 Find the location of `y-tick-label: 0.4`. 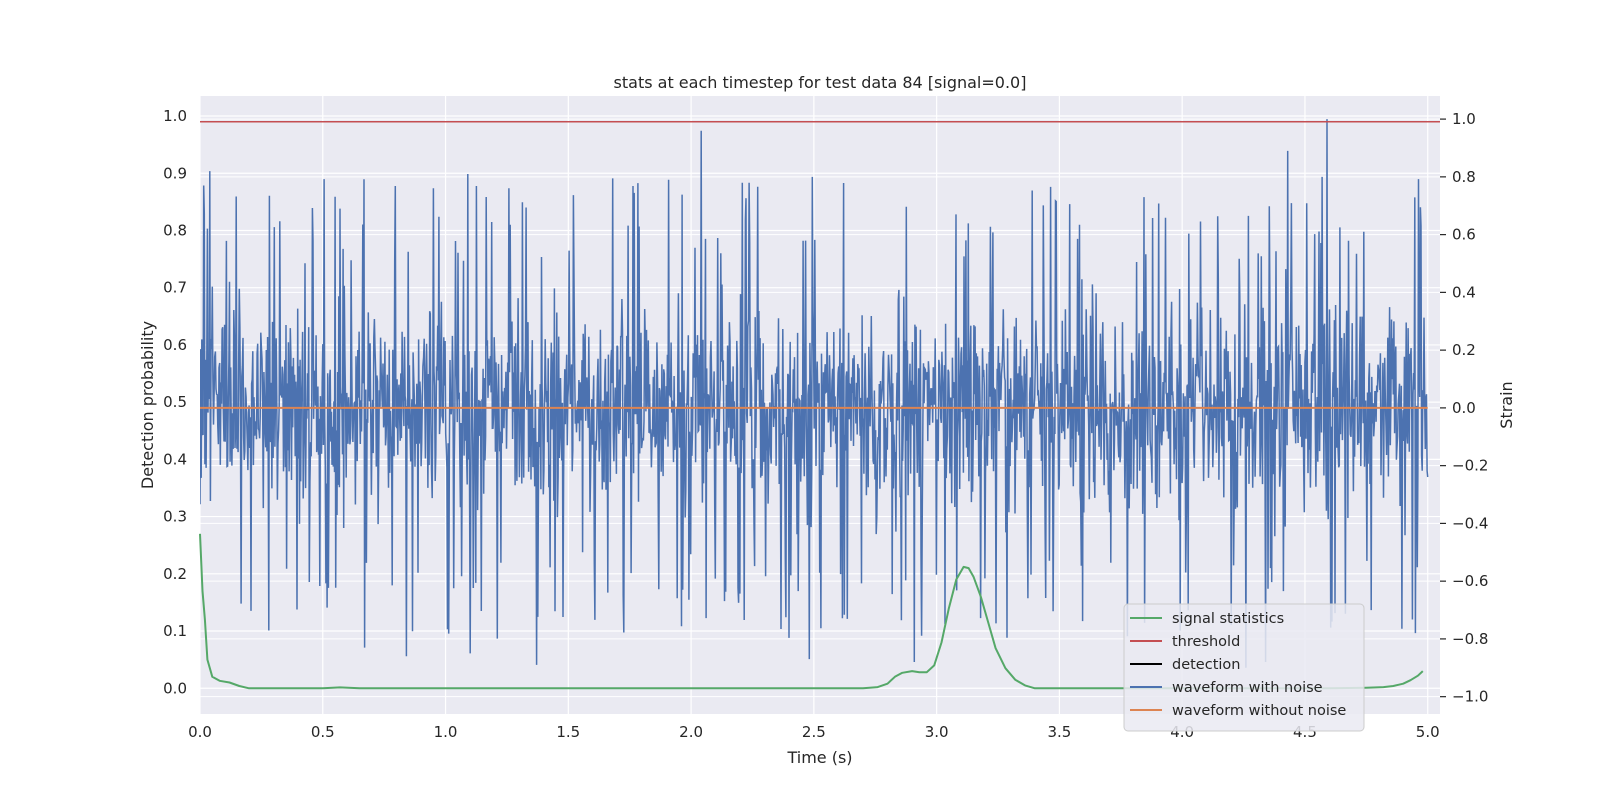

y-tick-label: 0.4 is located at coordinates (175, 459).